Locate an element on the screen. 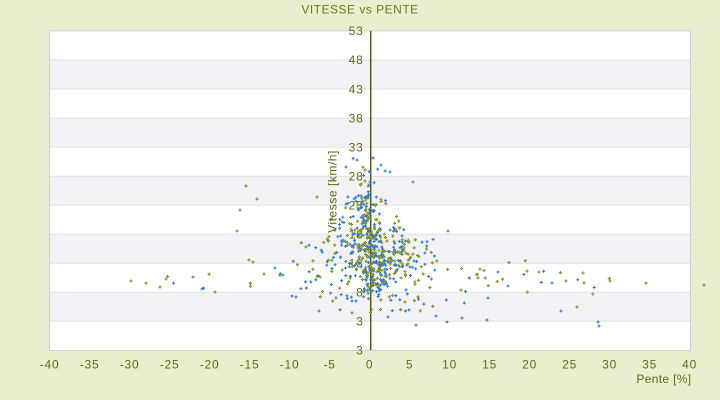  svg-text: Pente [%] is located at coordinates (663, 379).